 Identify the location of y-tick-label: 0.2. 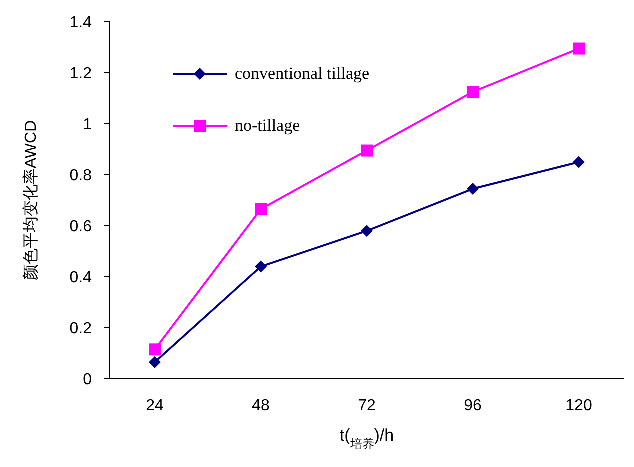
(81, 329).